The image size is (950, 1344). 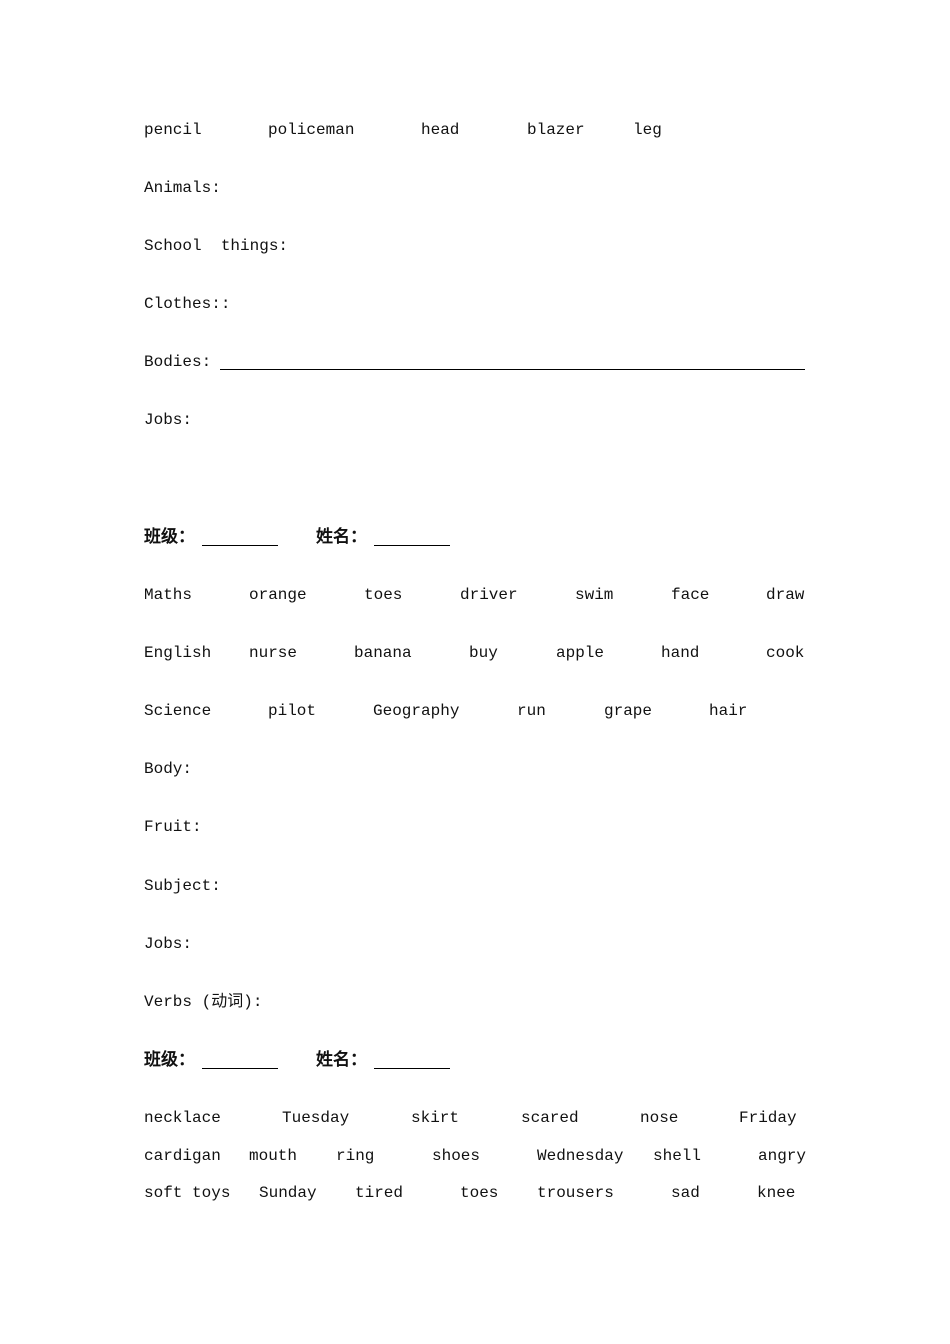 What do you see at coordinates (379, 1193) in the screenshot?
I see `word: tired` at bounding box center [379, 1193].